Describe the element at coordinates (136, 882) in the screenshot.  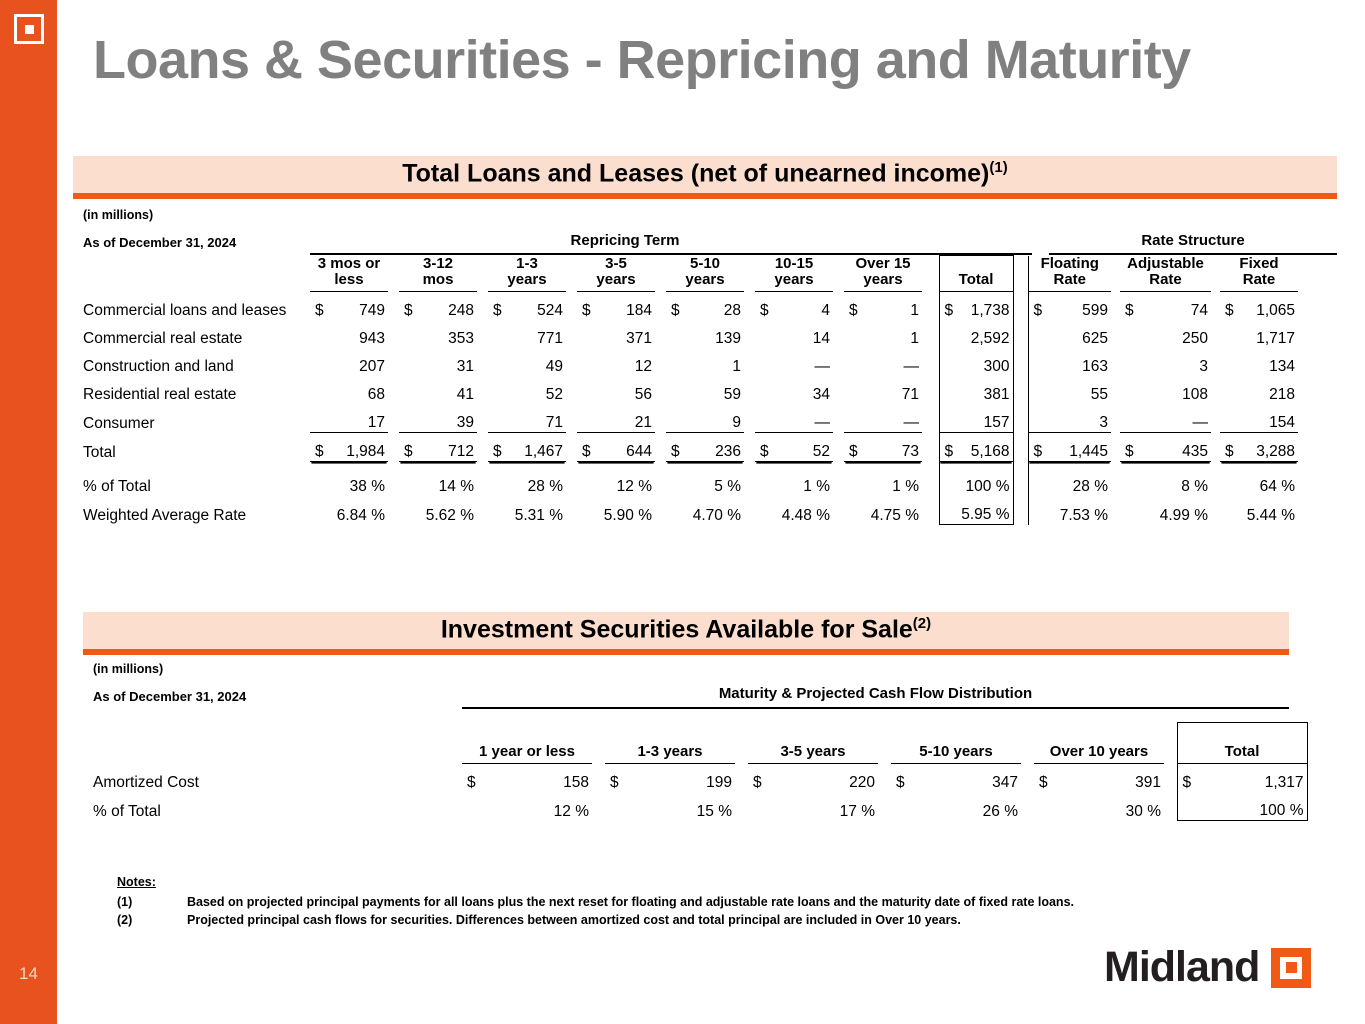
I see `notes-heading: Notes:` at that location.